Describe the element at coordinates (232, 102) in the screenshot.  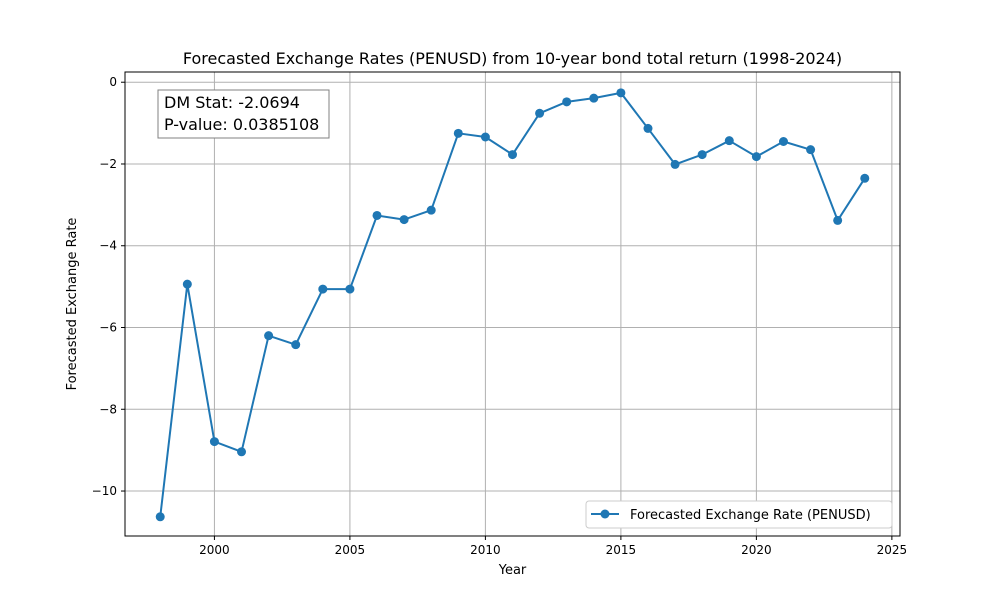
I see `dm-stat-text: DM Stat: -2.0694` at that location.